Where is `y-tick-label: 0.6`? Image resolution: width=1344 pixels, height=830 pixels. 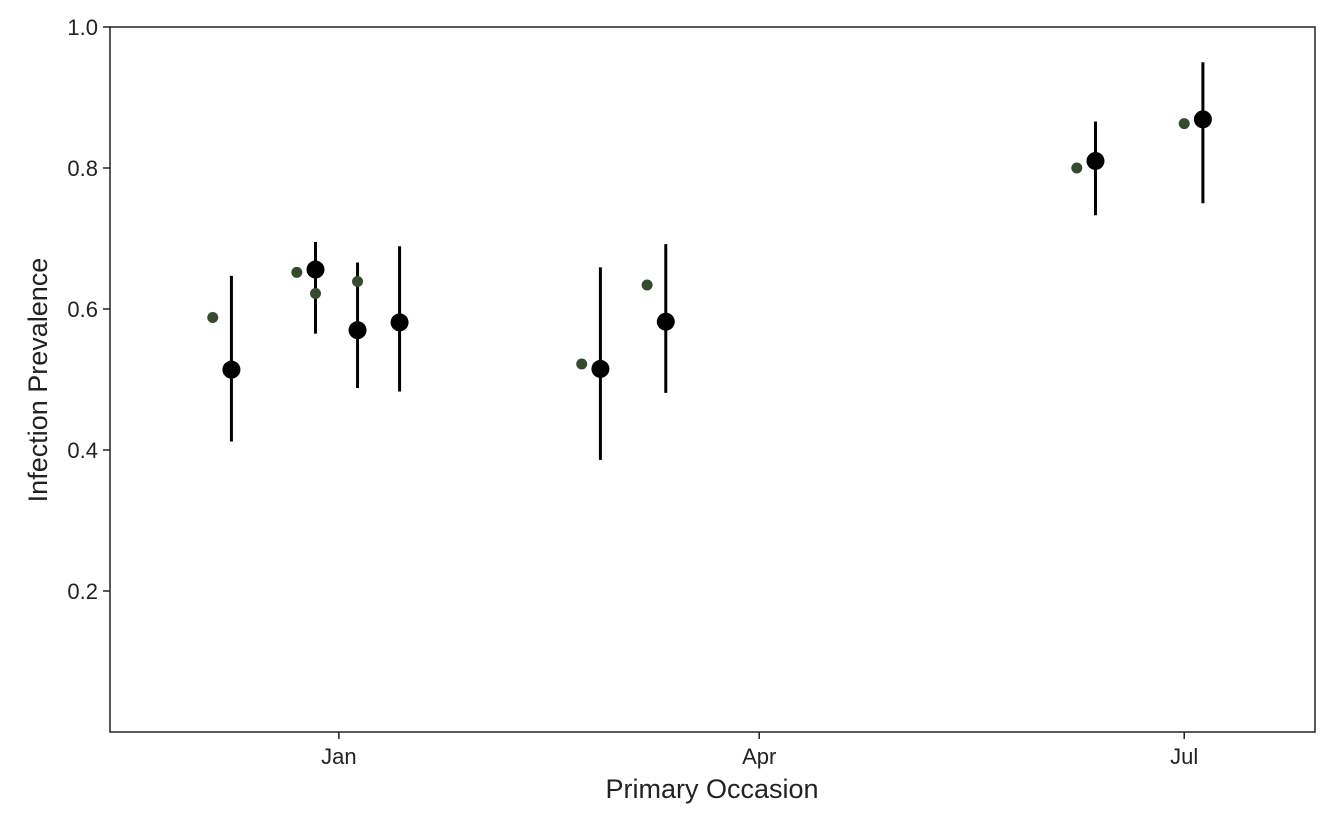 y-tick-label: 0.6 is located at coordinates (82, 309).